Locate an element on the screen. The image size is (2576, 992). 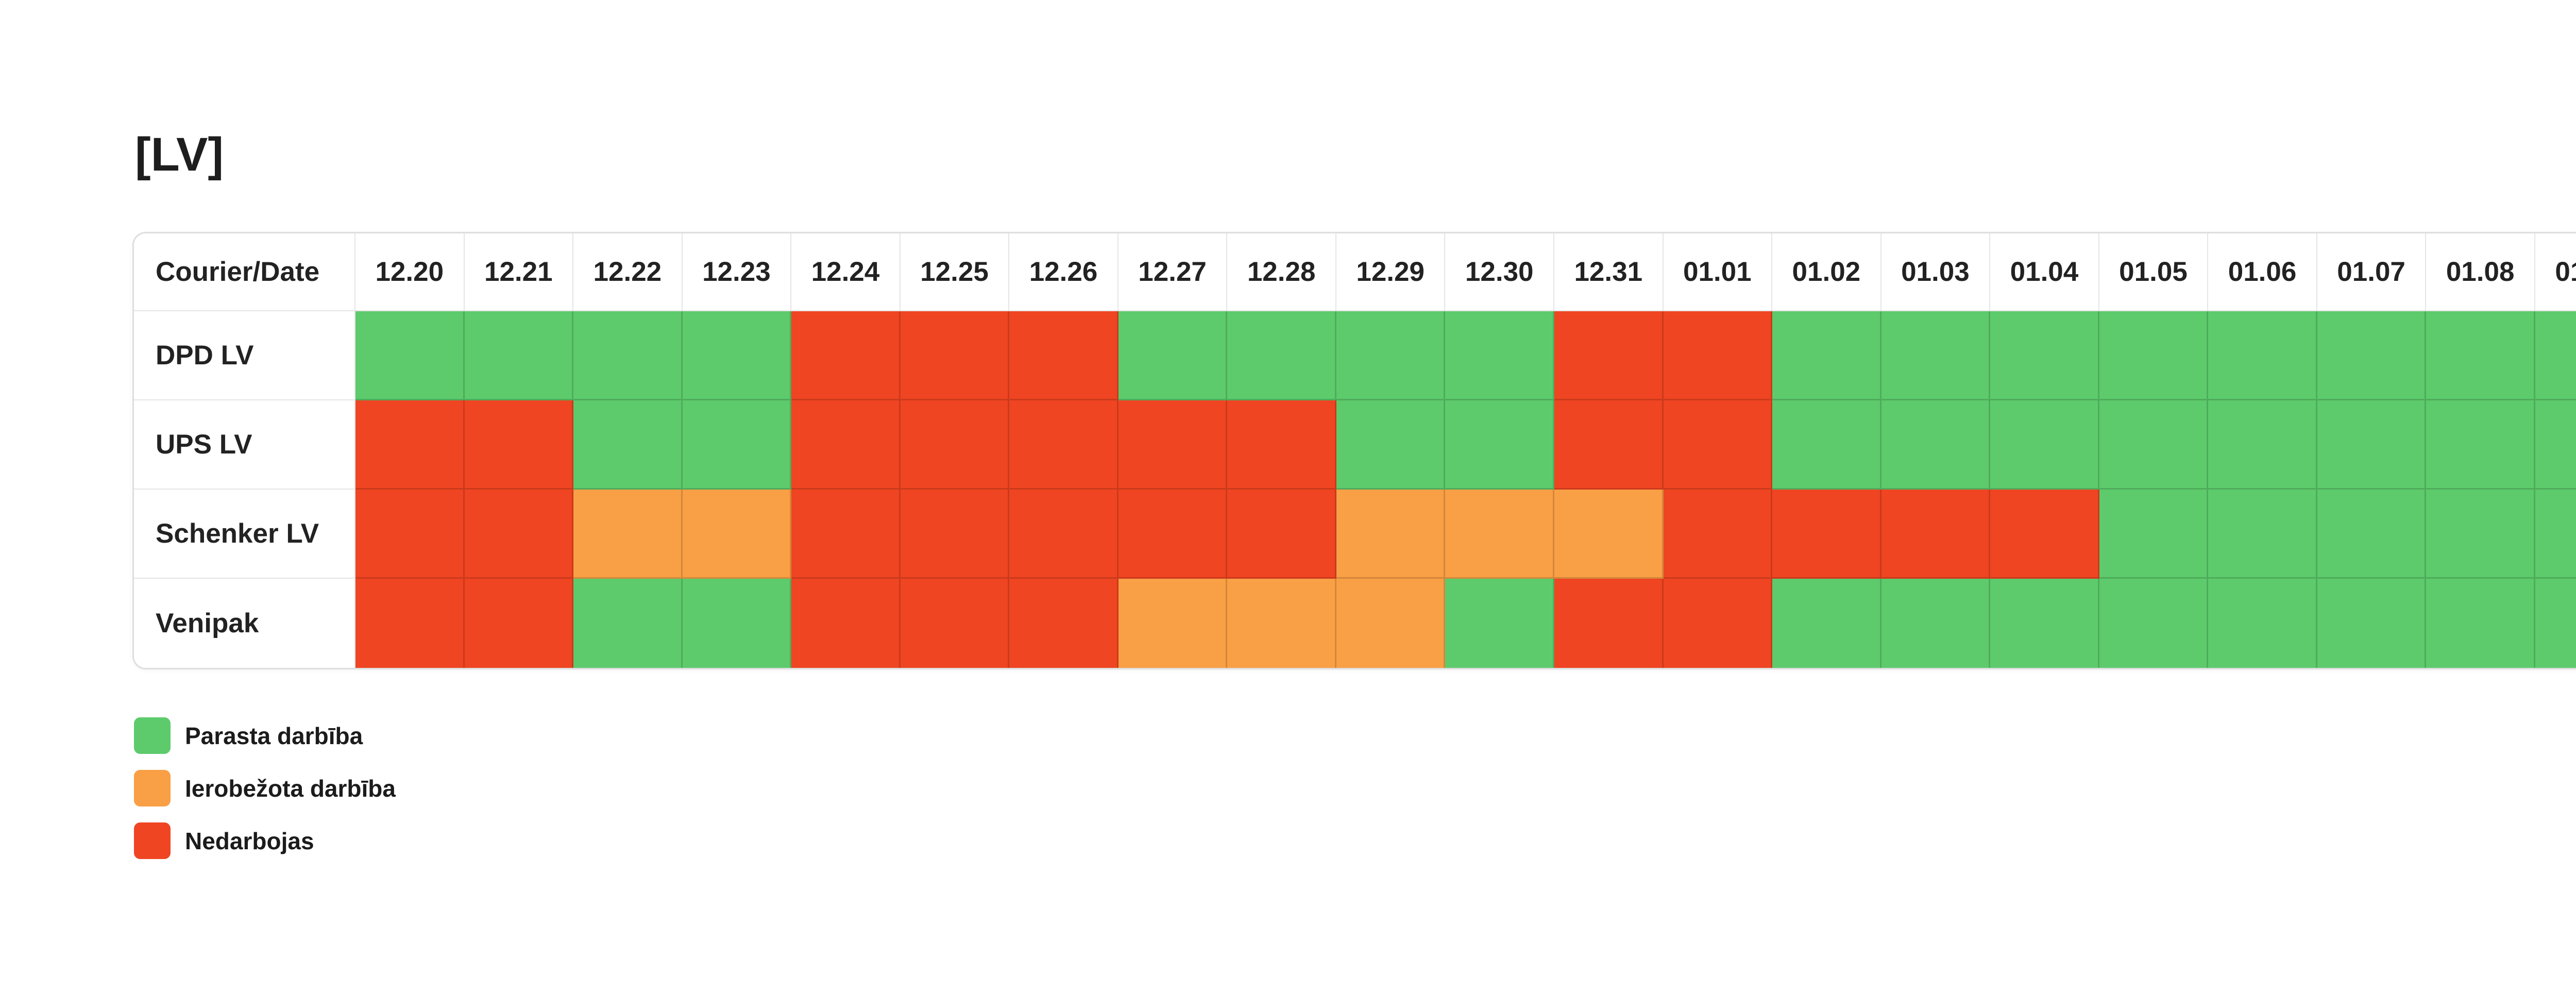
date-header-cell: 12.20 is located at coordinates (410, 272).